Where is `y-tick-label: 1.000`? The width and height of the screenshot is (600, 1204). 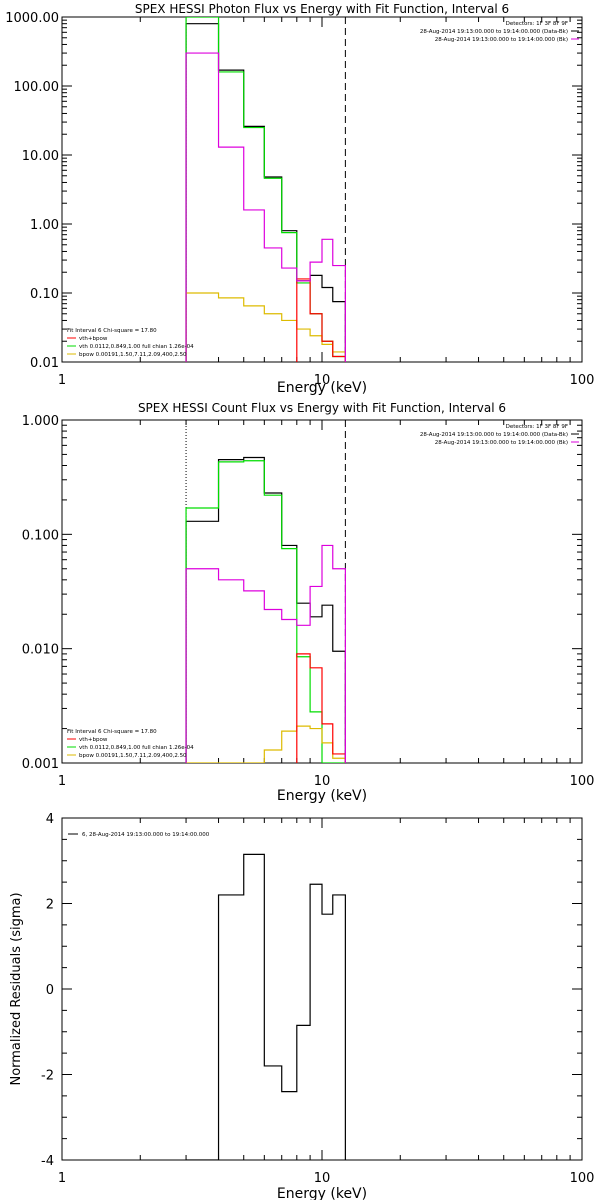 y-tick-label: 1.000 is located at coordinates (40, 421).